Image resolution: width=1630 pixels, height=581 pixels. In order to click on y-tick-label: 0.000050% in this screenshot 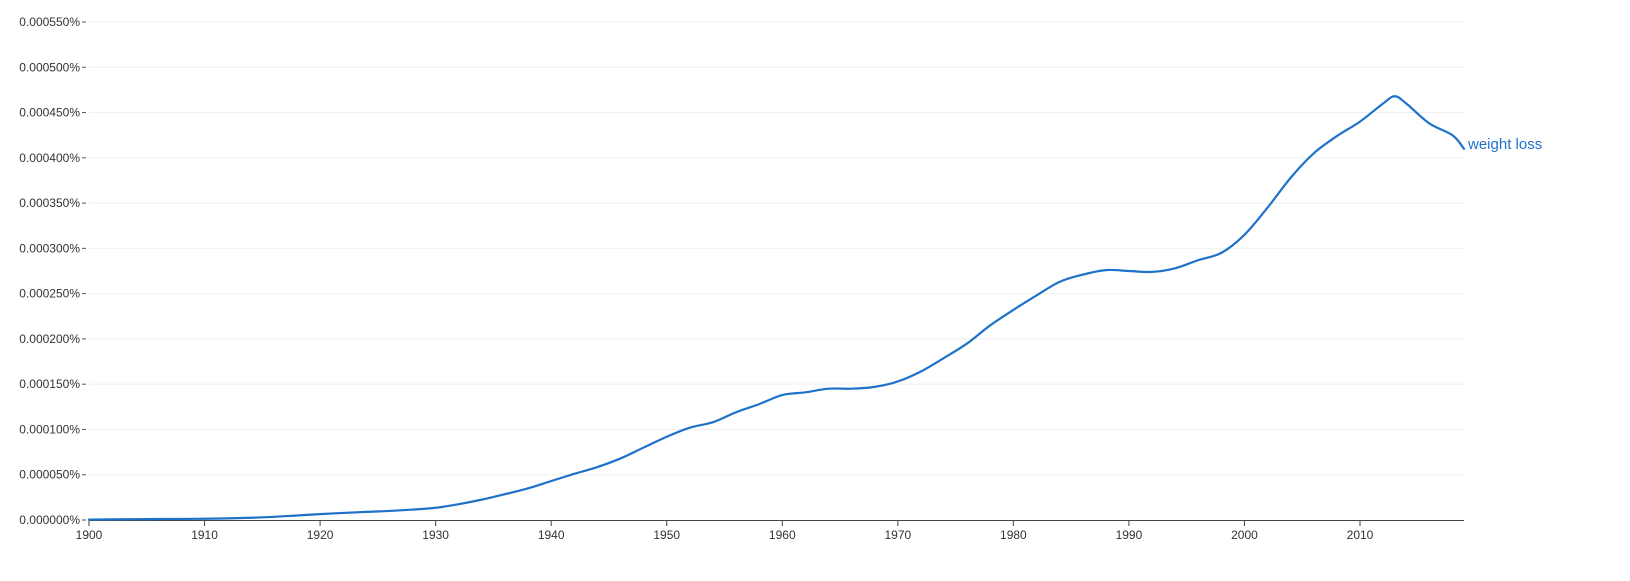, I will do `click(49, 475)`.